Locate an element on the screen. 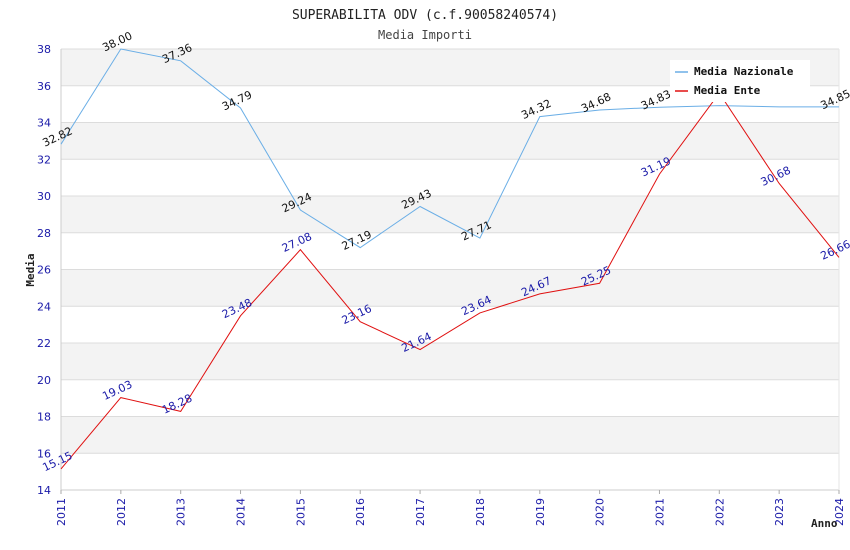 Image resolution: width=850 pixels, height=550 pixels. y-axis-label: Media is located at coordinates (30, 269).